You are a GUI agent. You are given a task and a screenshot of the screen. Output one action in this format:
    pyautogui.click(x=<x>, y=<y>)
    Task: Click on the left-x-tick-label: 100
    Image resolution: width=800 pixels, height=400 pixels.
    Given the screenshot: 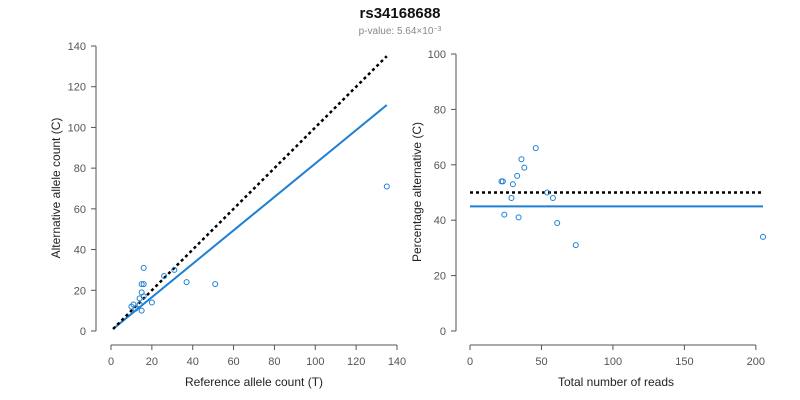 What is the action you would take?
    pyautogui.click(x=315, y=362)
    